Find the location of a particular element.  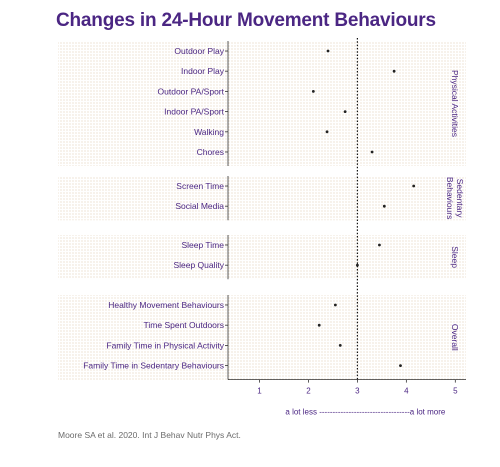

item-label: Family Time in Sedentary Behaviours is located at coordinates (153, 366).